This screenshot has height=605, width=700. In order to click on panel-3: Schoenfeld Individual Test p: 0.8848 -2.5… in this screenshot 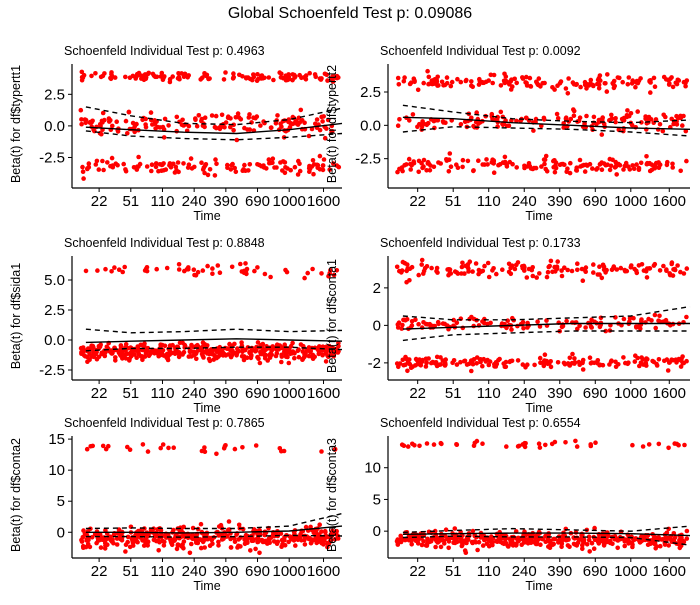, I will do `click(176, 325)`.